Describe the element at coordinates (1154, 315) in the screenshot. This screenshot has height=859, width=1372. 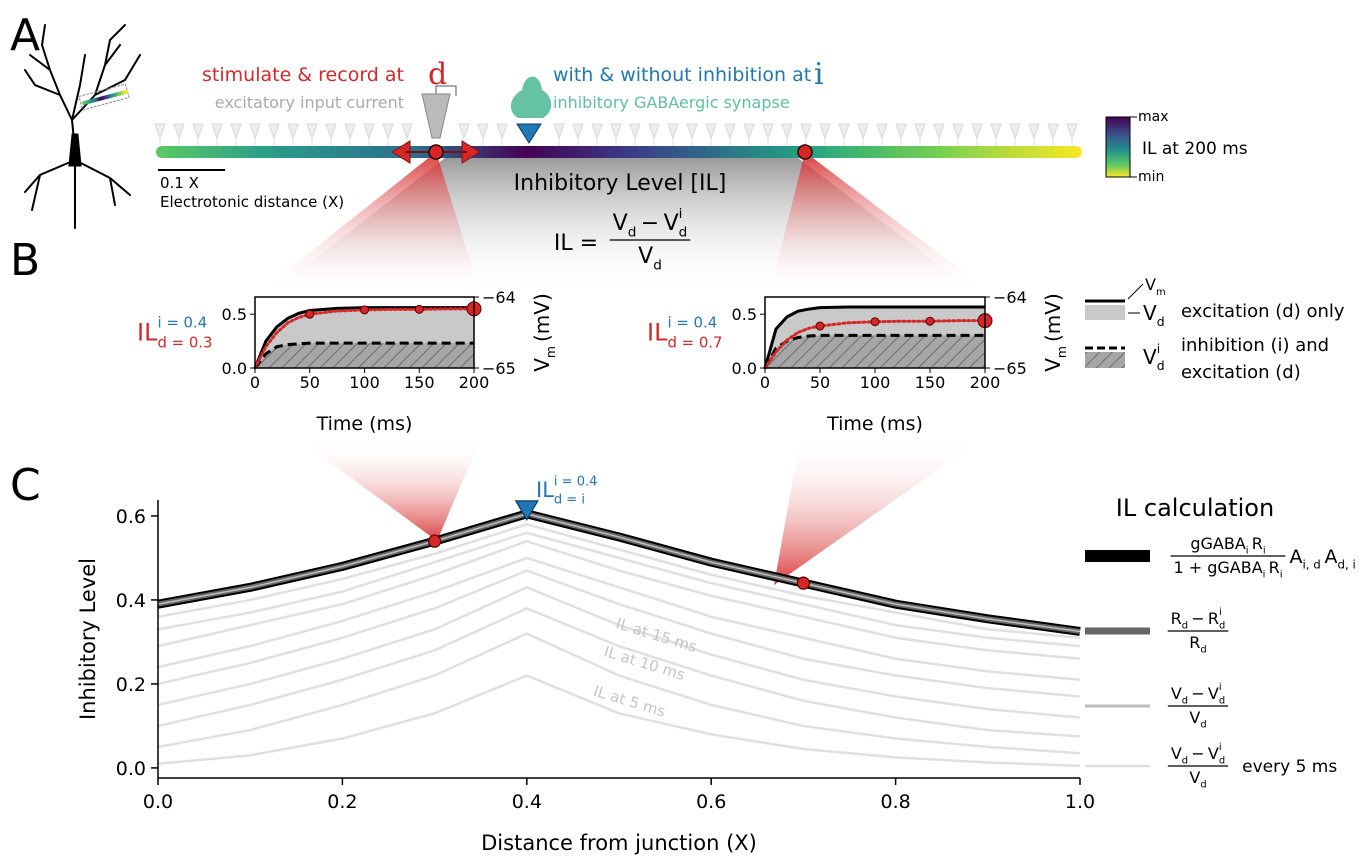
I see `legend-math: Vd` at that location.